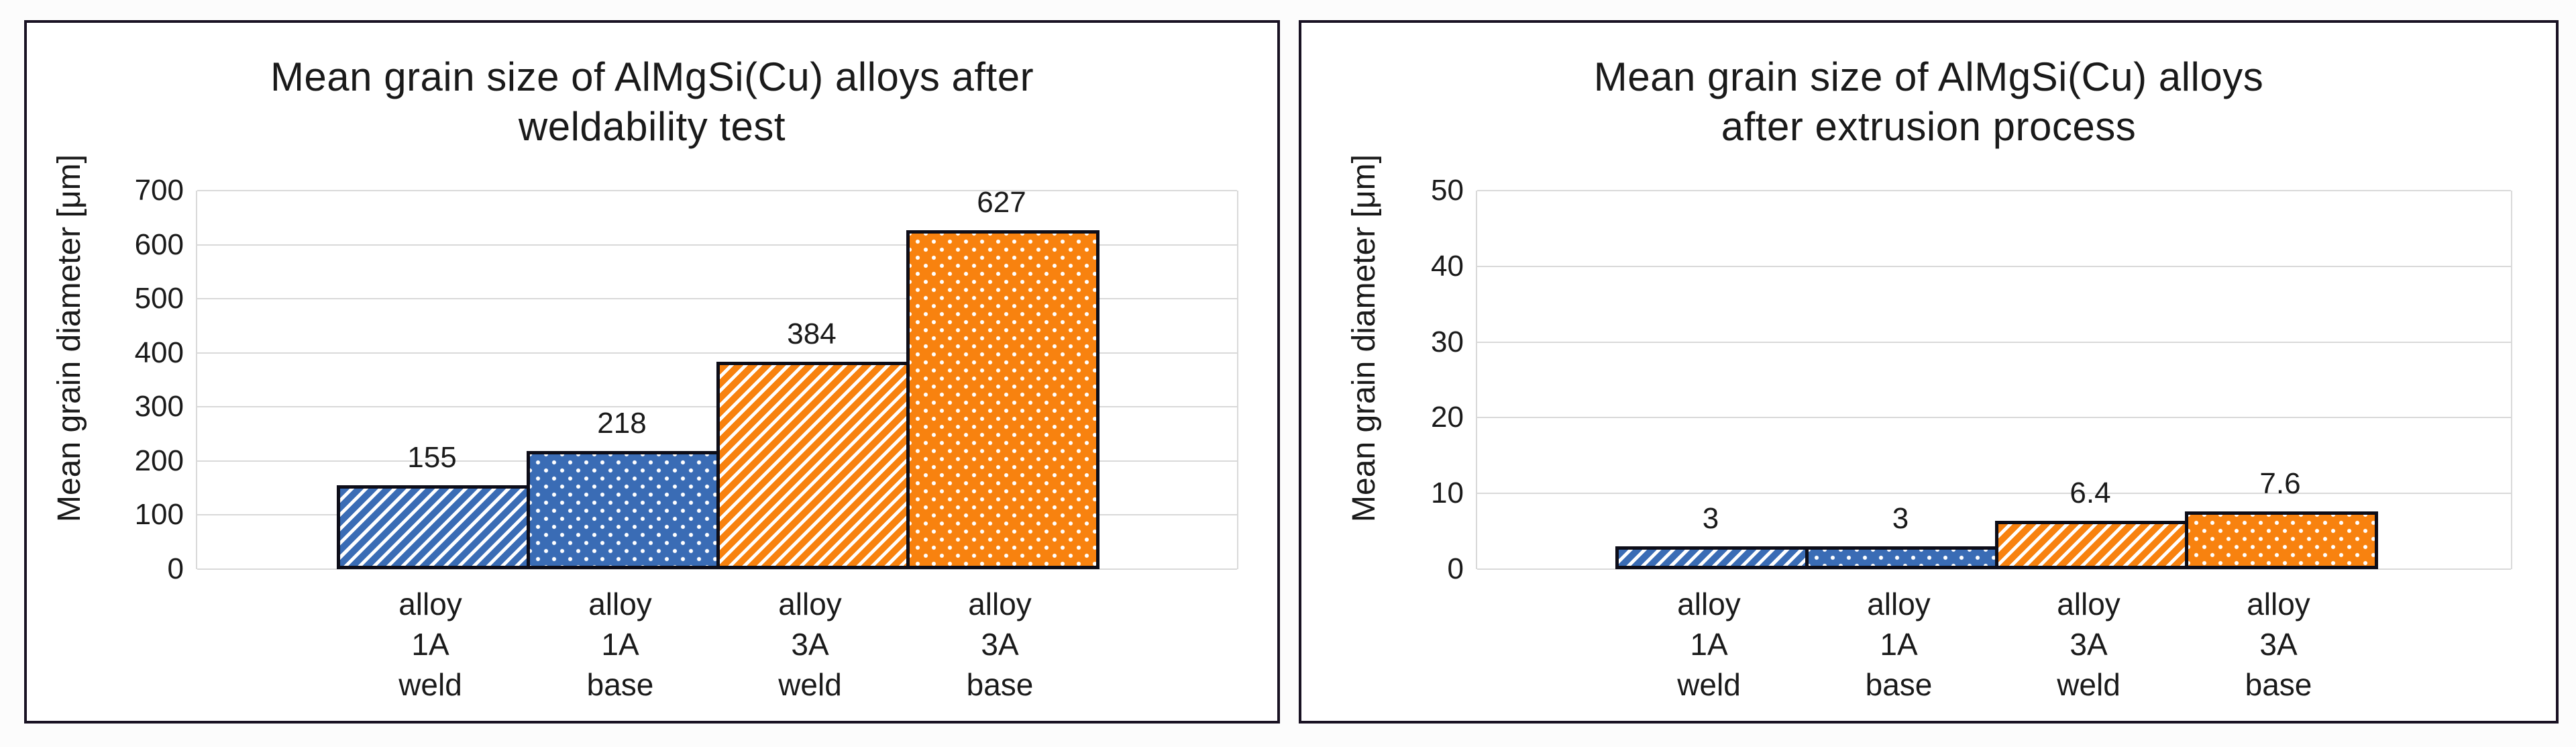  I want to click on y-tick-label: 50, so click(1447, 191).